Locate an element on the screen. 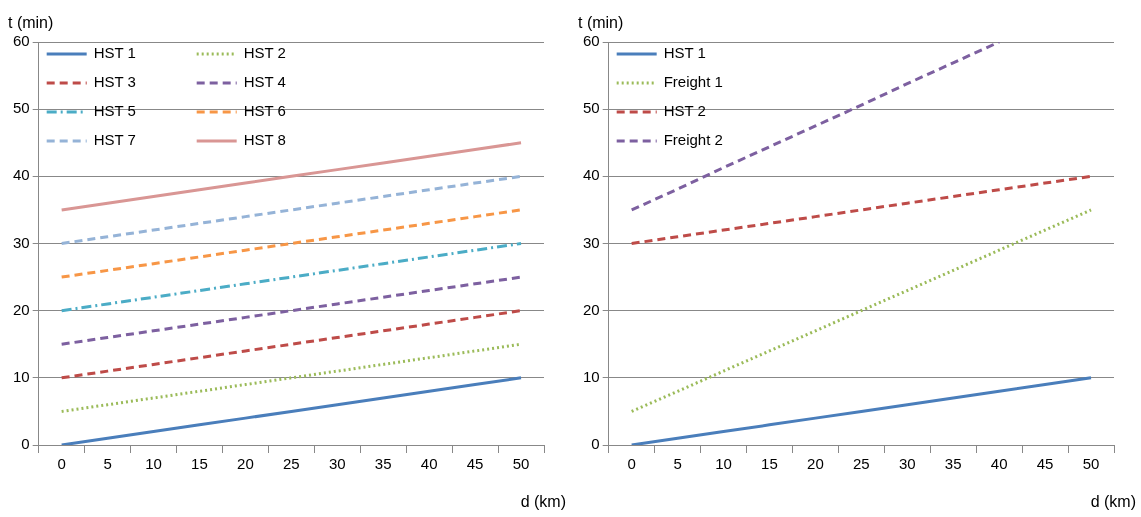 The image size is (1141, 517). legend-label: HST 8 is located at coordinates (264, 140).